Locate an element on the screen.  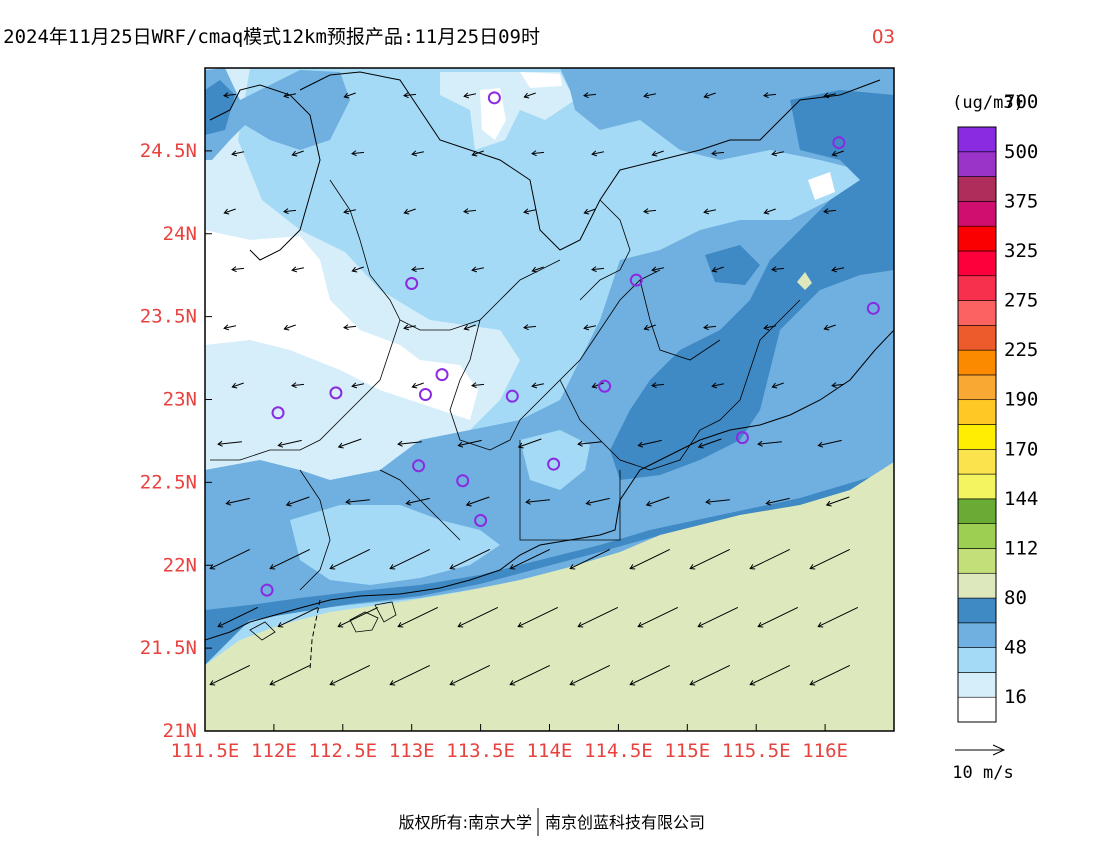
colorbar-unit: (ug/m3) is located at coordinates (988, 103).